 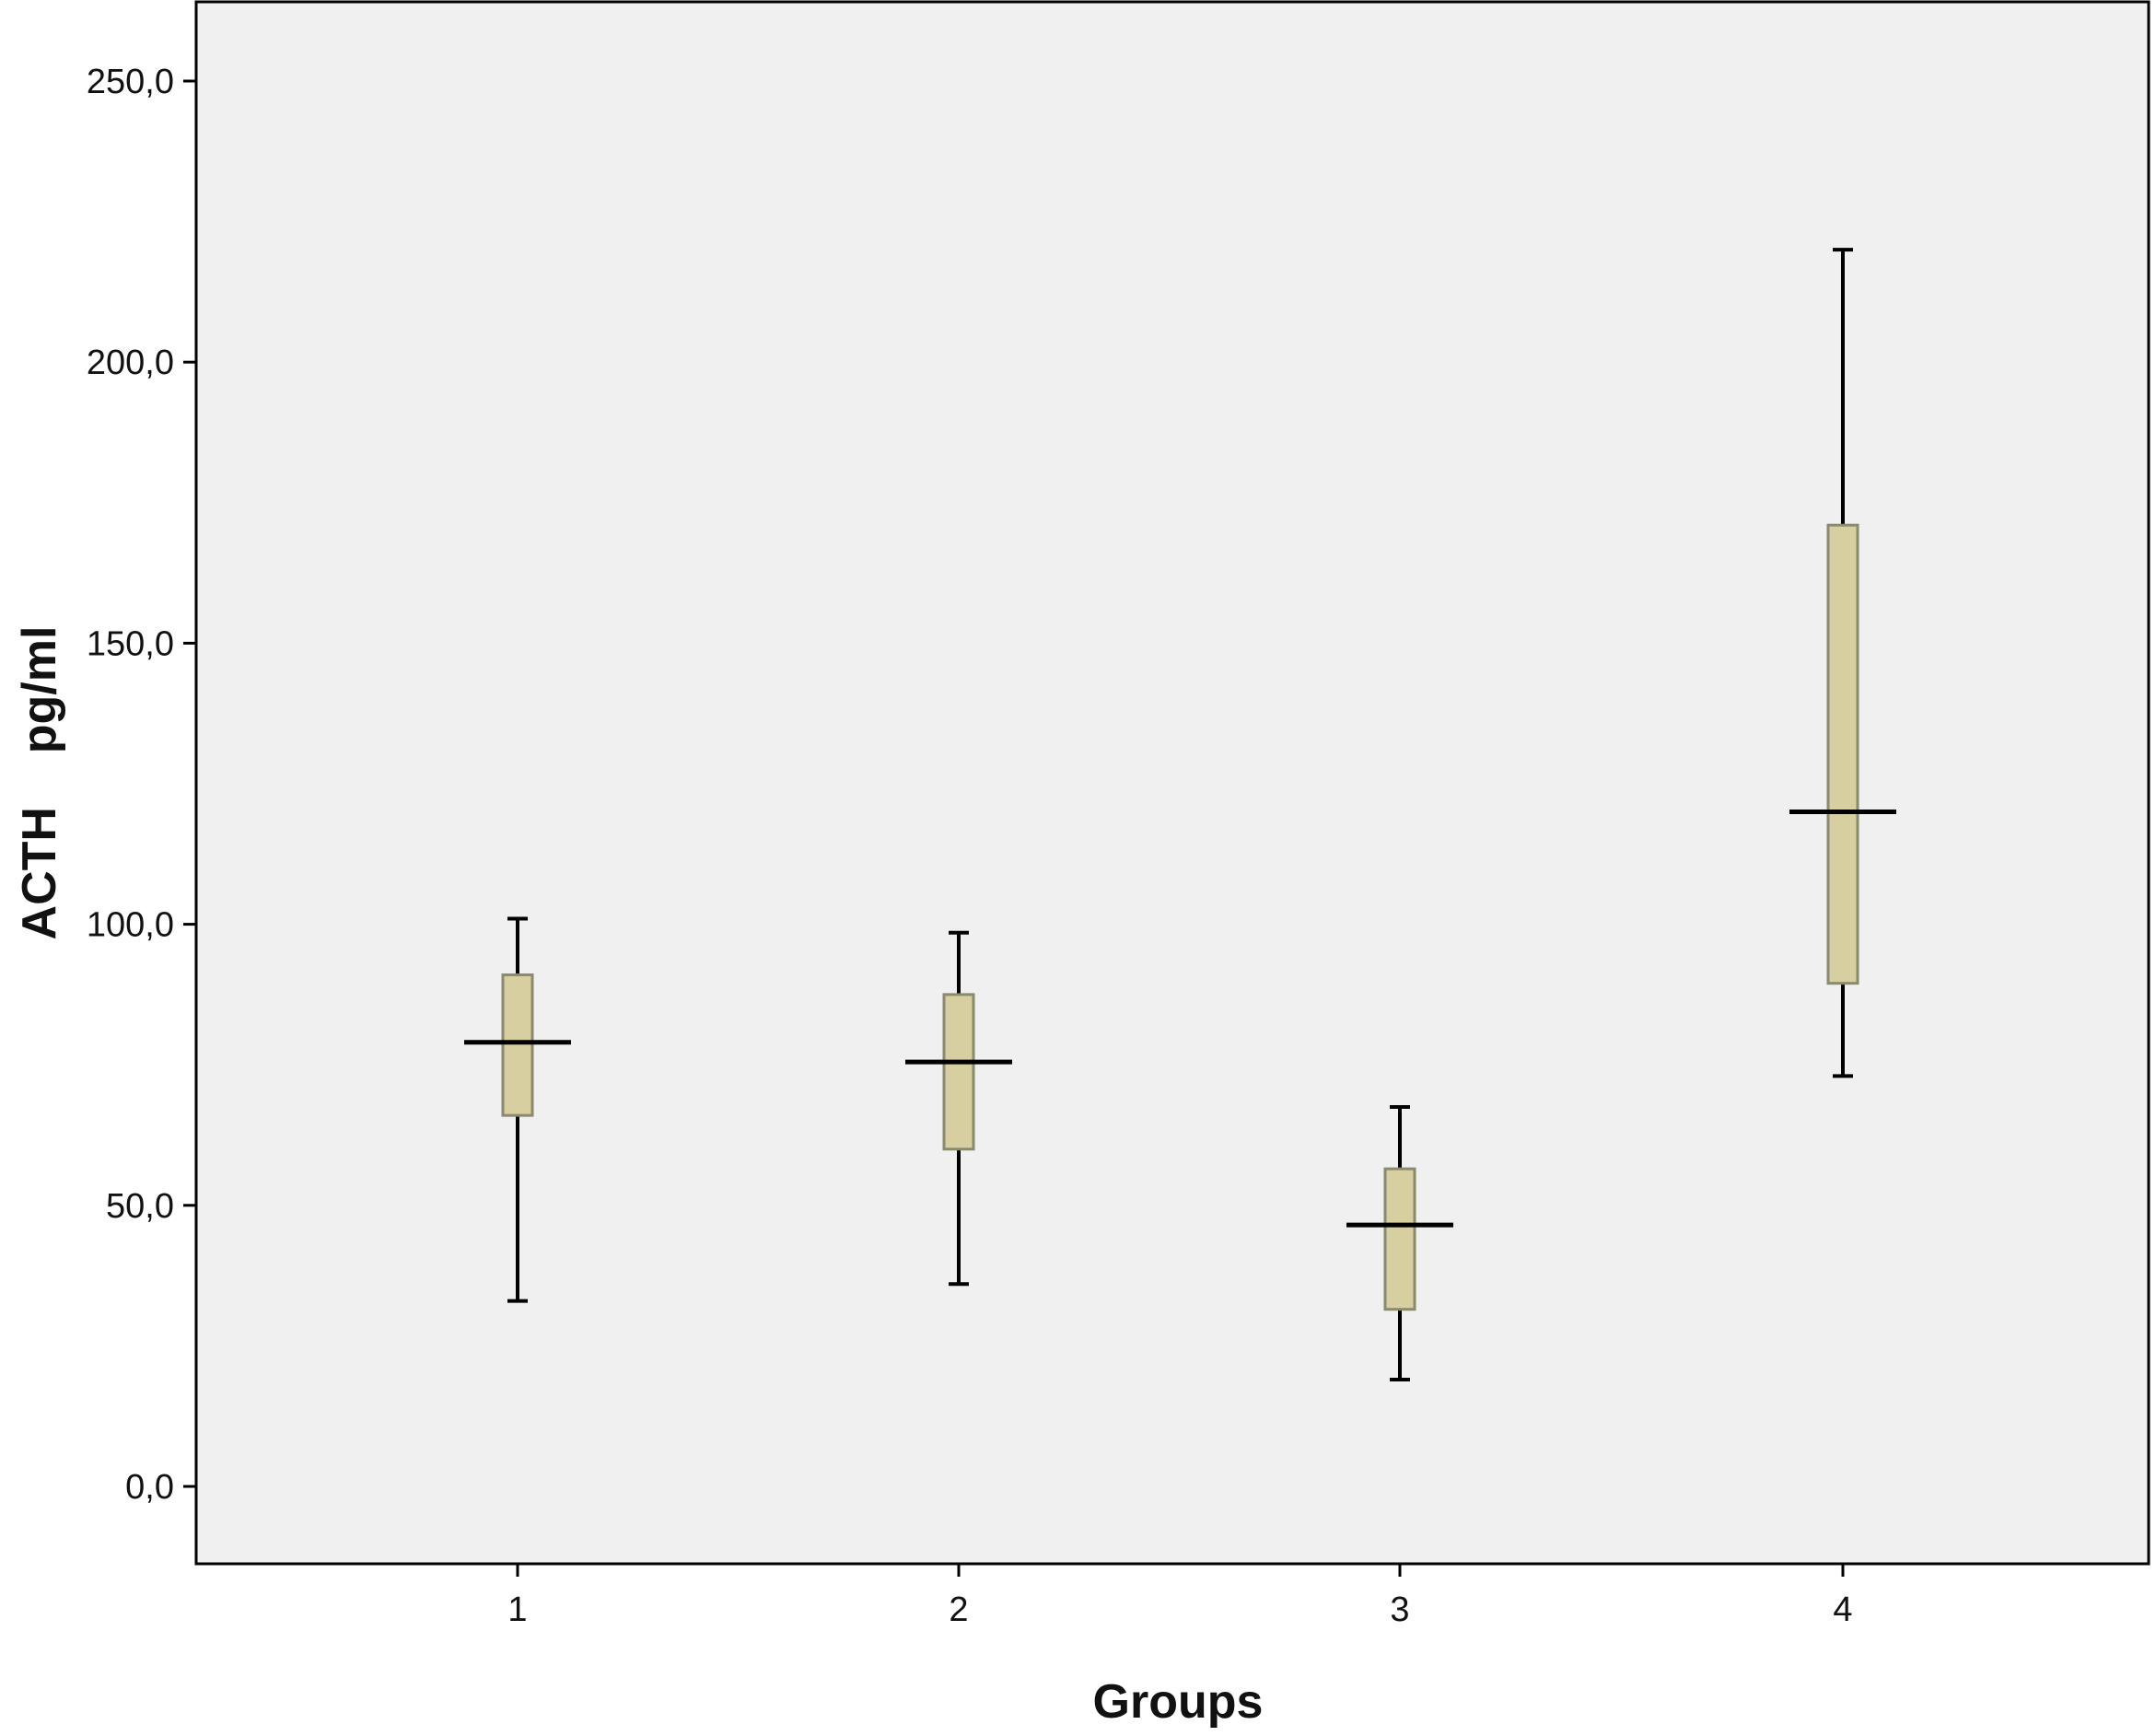 I want to click on y-tick-label: 200,0, so click(x=130, y=363).